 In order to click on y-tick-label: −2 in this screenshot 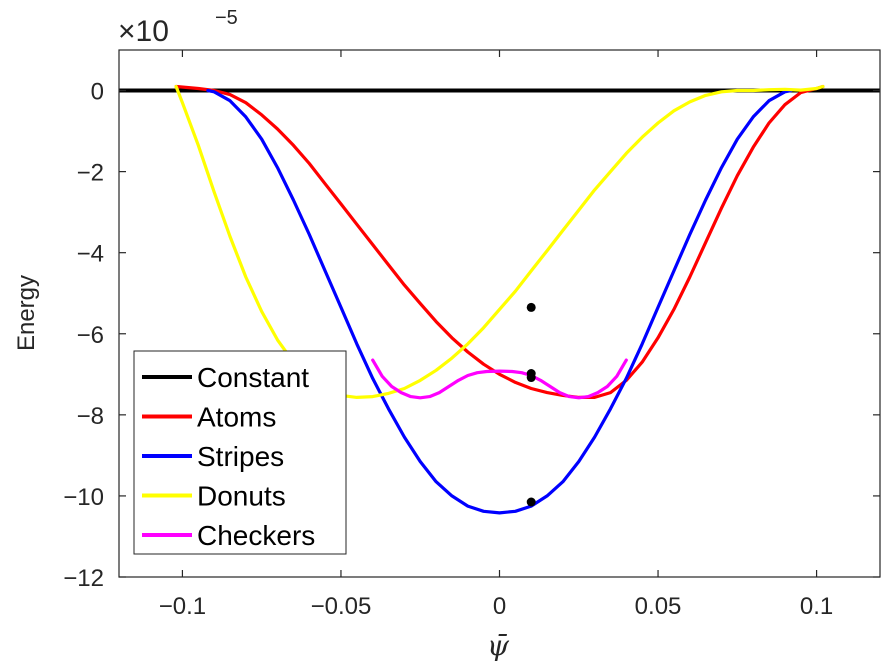, I will do `click(90, 173)`.